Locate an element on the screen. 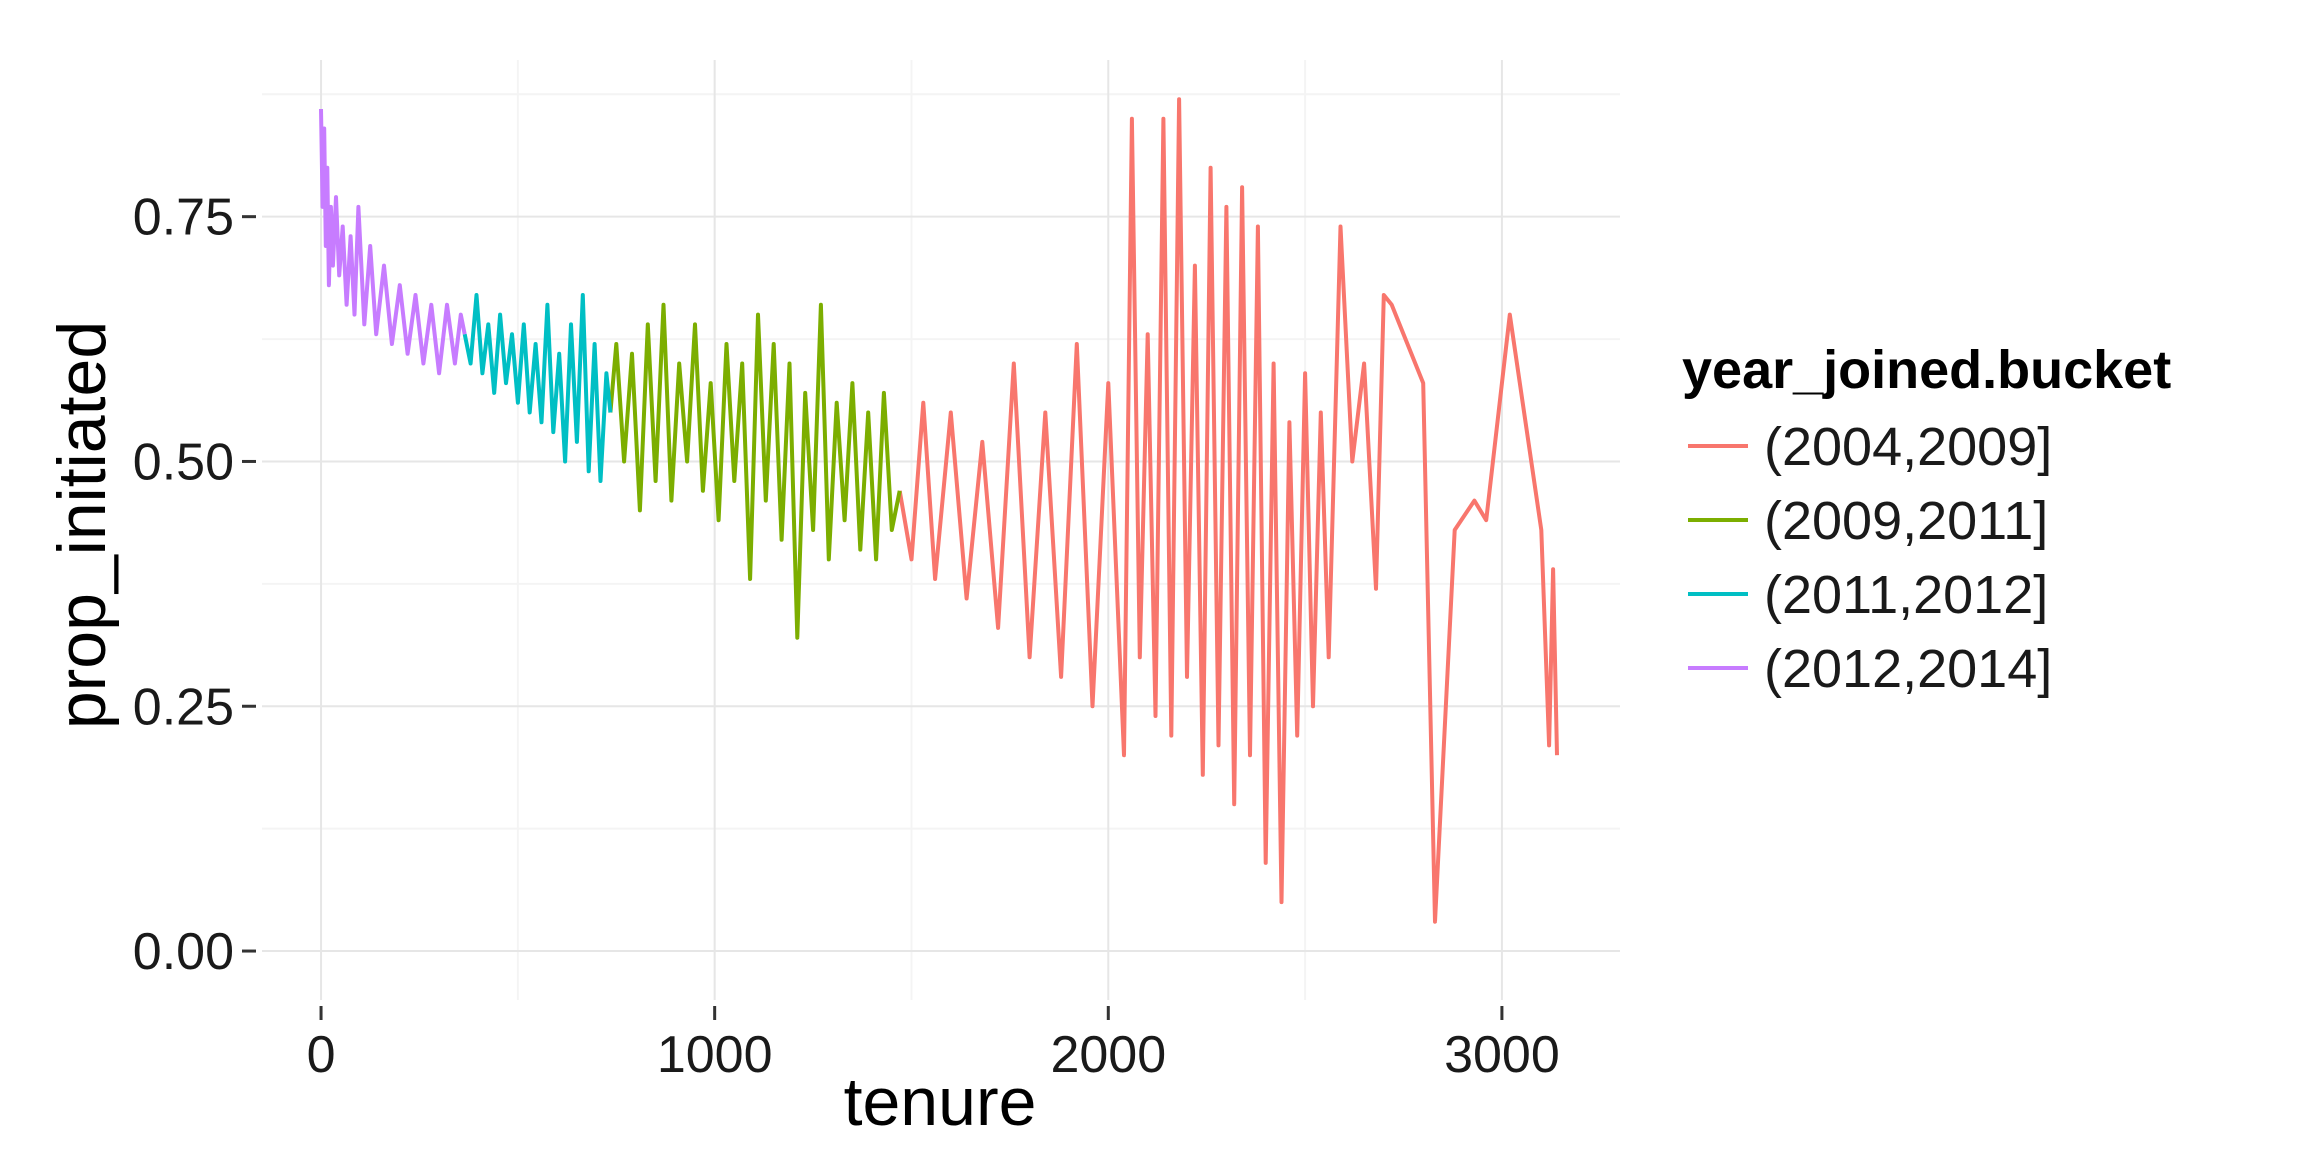 This screenshot has height=1158, width=2316. y-tick-label: 0.25 is located at coordinates (183, 707).